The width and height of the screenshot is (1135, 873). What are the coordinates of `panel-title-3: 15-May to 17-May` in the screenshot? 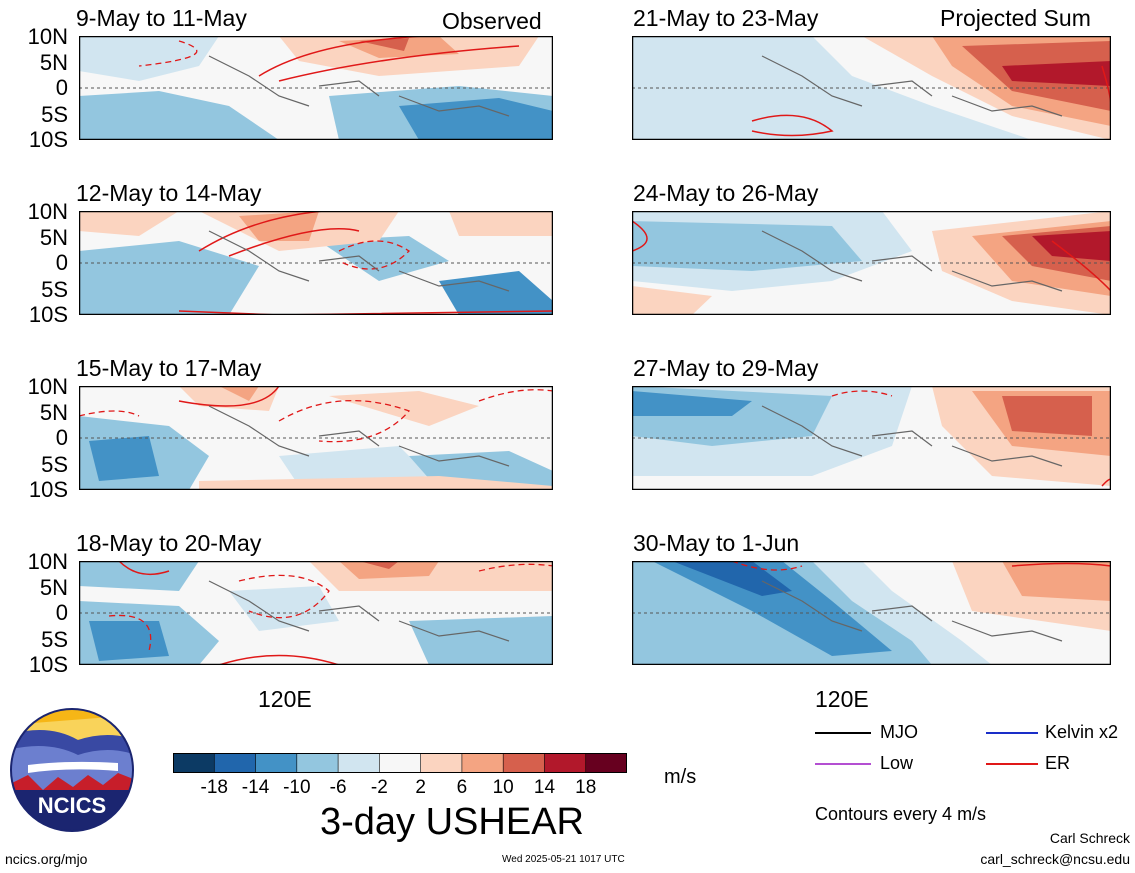 It's located at (169, 368).